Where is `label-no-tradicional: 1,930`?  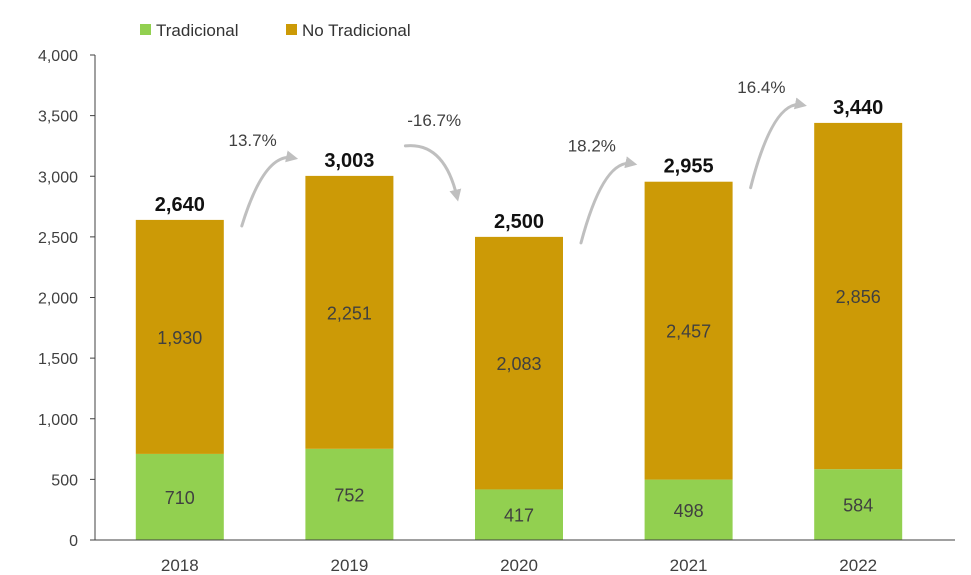
label-no-tradicional: 1,930 is located at coordinates (179, 338).